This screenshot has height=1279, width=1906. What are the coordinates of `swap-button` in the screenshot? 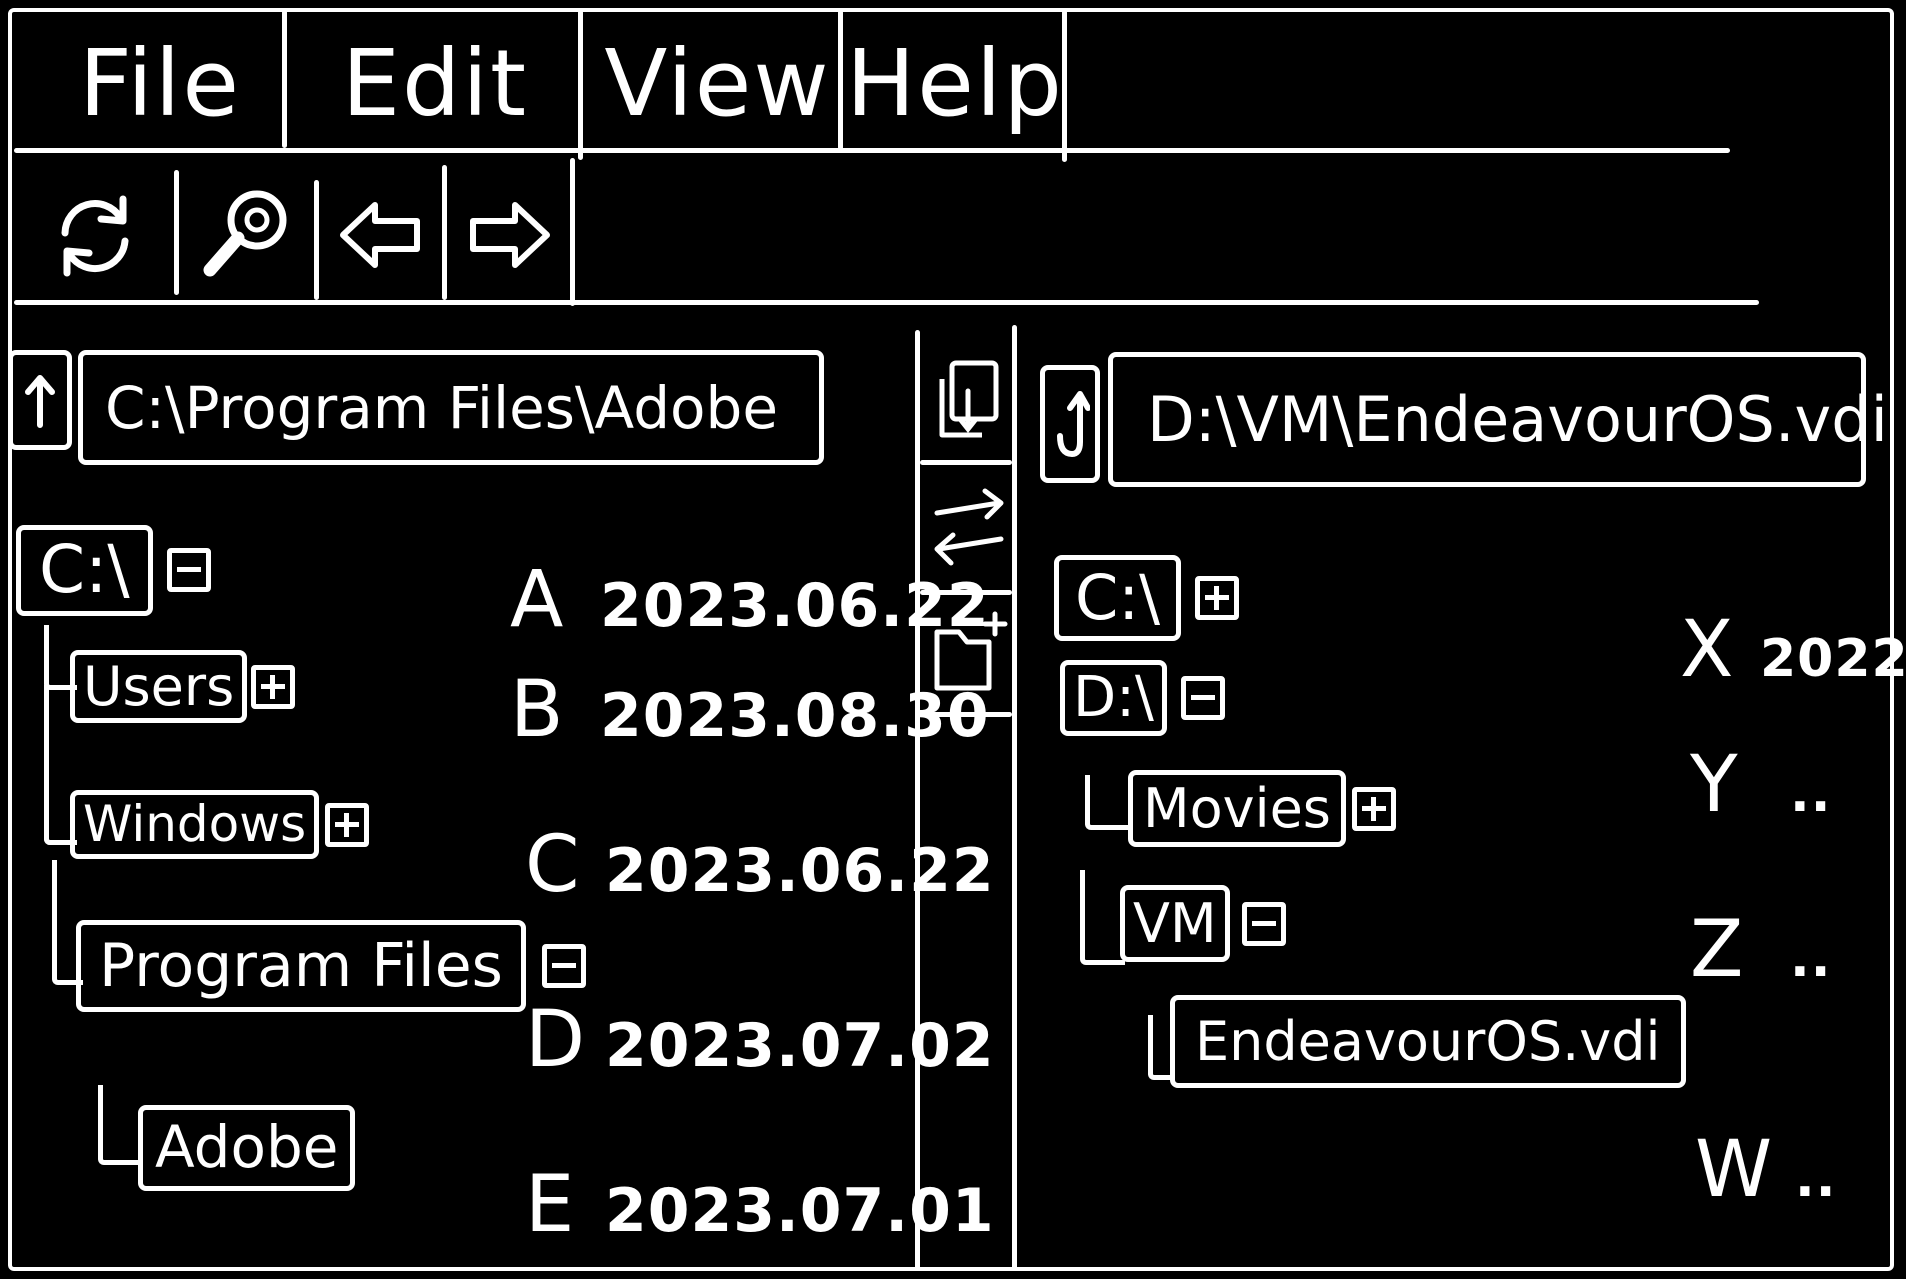 It's located at (969, 527).